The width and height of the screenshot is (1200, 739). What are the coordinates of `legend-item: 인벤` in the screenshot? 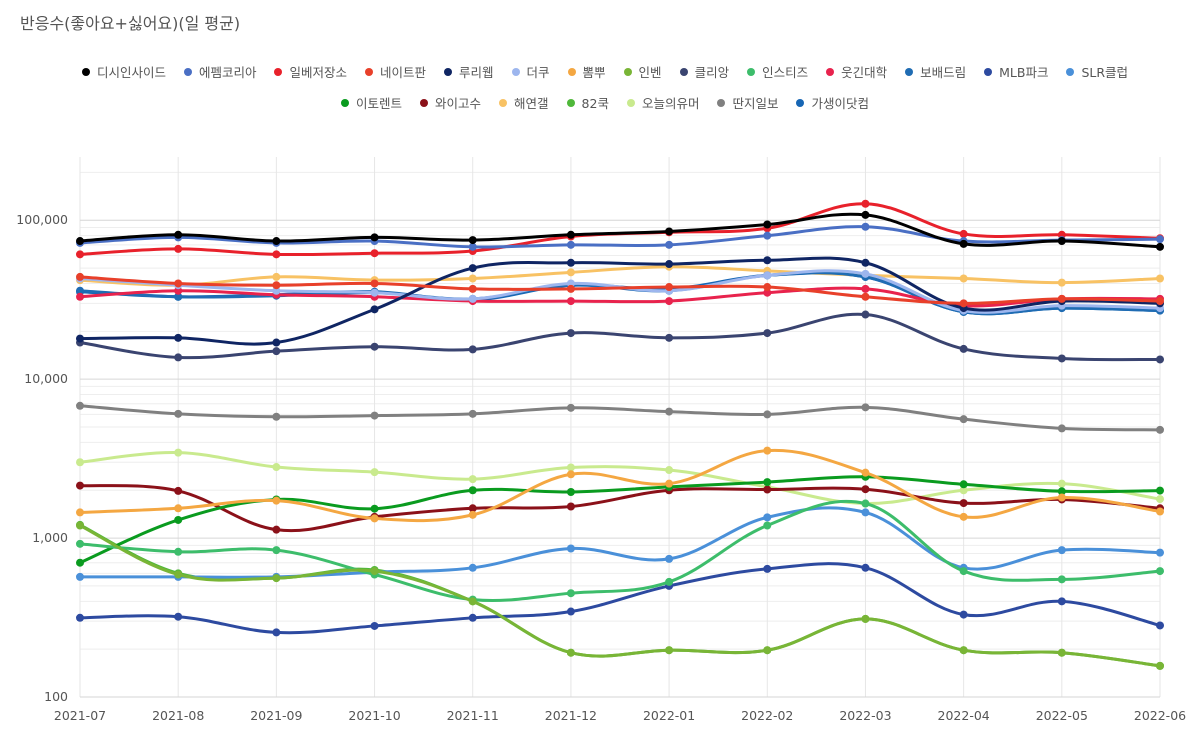 It's located at (642, 71).